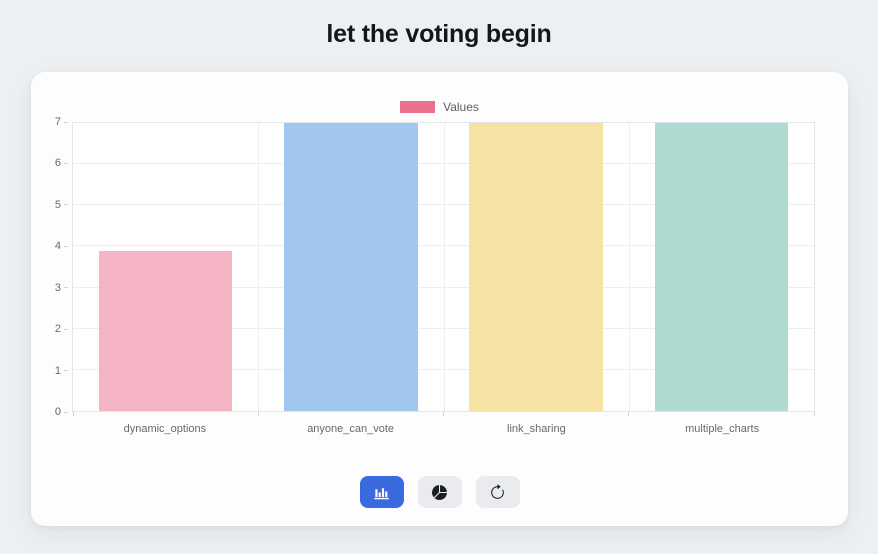 The image size is (878, 554). What do you see at coordinates (49, 267) in the screenshot?
I see `y-axis-labels: 0 1 2 3 4 5 6 7` at bounding box center [49, 267].